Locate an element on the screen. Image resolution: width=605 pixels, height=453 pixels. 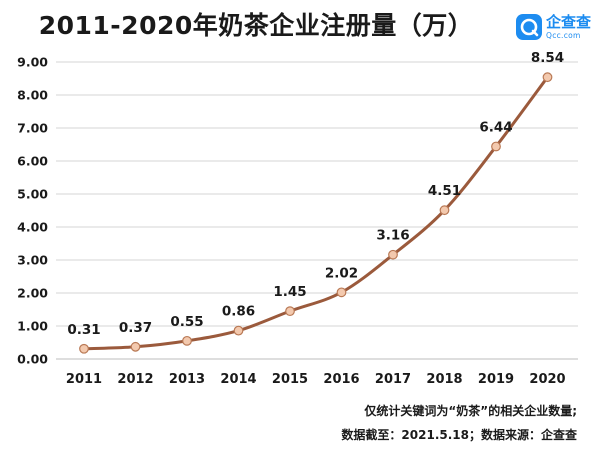
footnote-source: 数据截至：2021.5.18；数据来源：企查查 is located at coordinates (459, 435).